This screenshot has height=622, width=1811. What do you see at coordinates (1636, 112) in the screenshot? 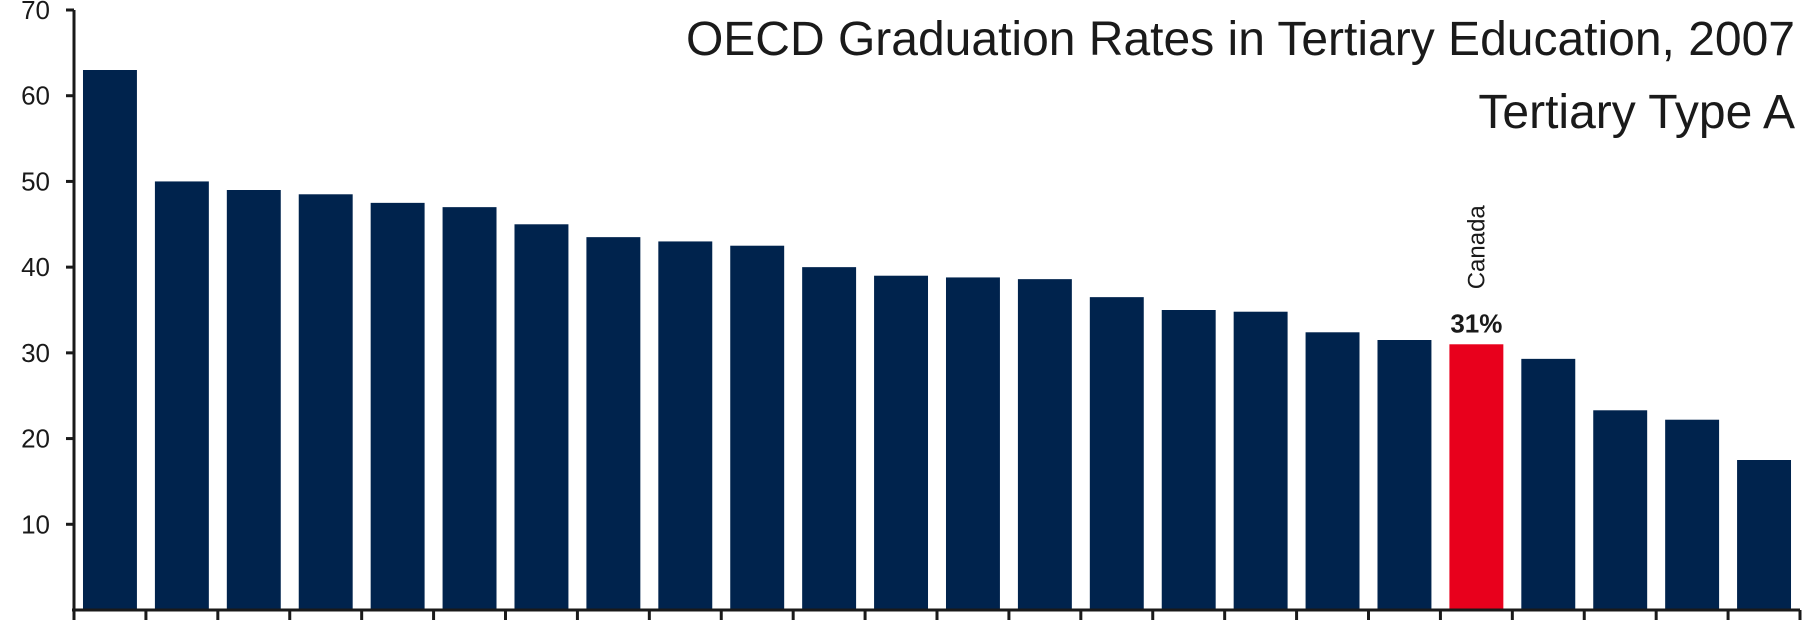
I see `chart-subtitle: Tertiary Type A` at bounding box center [1636, 112].